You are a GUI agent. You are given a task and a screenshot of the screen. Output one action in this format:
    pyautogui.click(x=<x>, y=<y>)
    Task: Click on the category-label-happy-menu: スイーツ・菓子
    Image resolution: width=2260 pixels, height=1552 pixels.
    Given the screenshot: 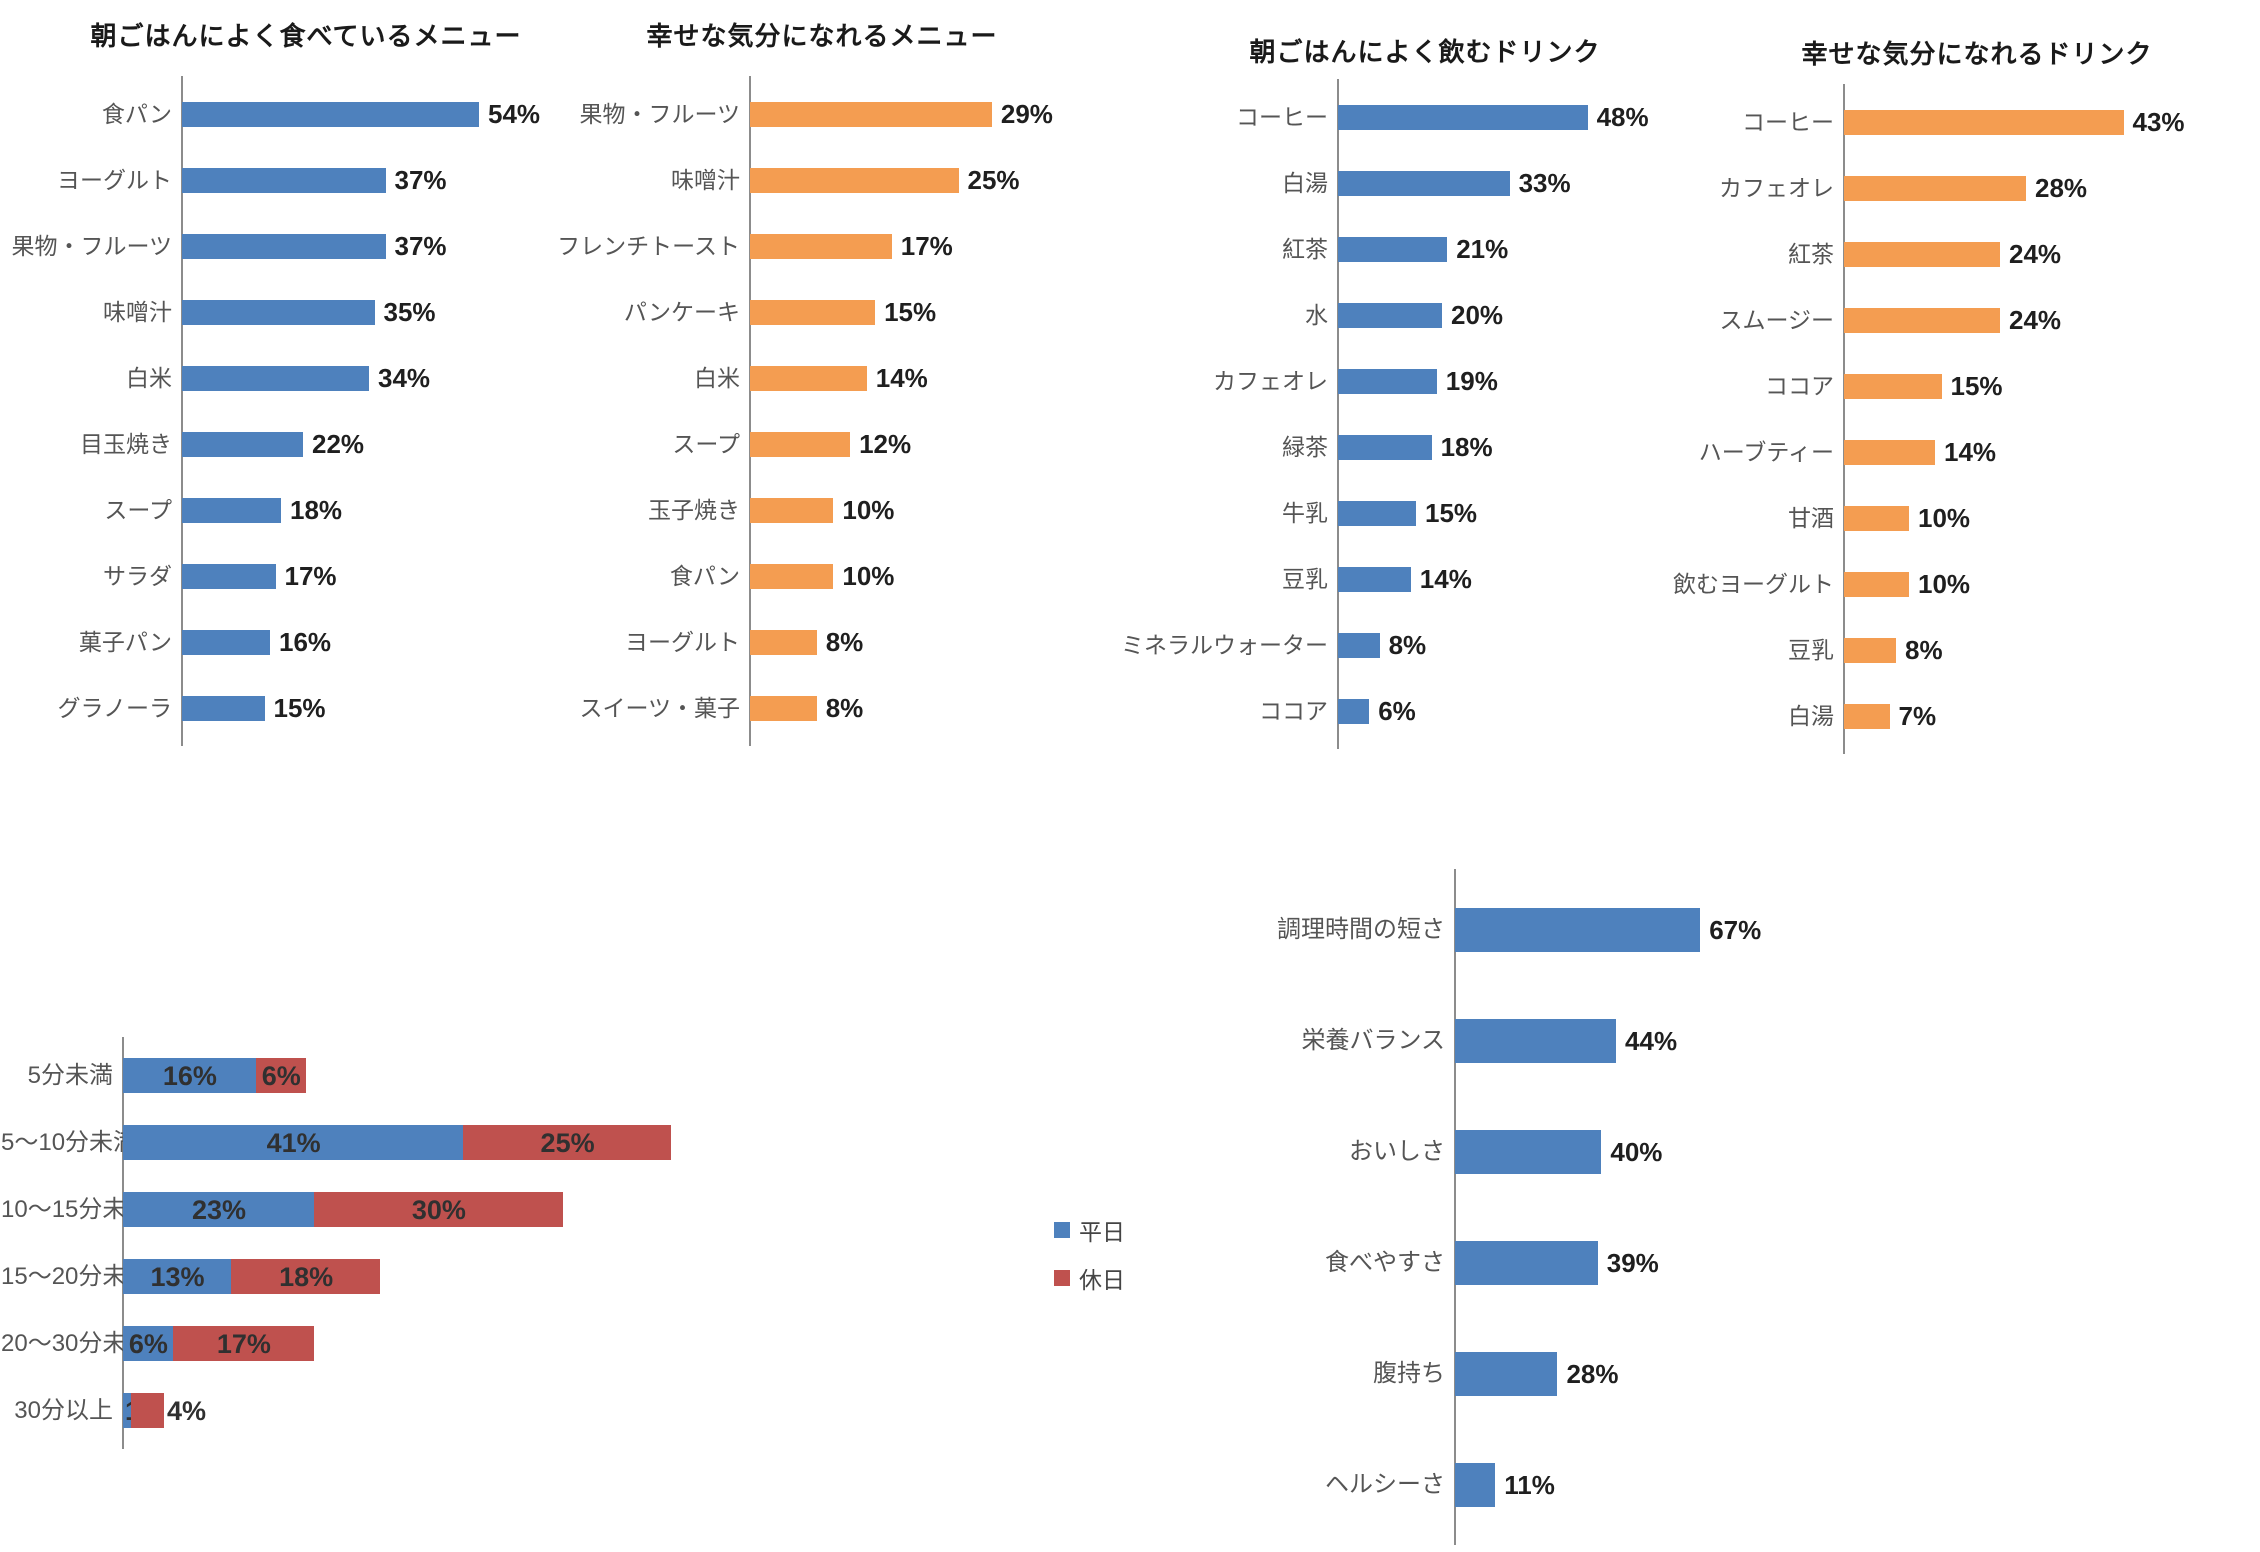 What is the action you would take?
    pyautogui.click(x=659, y=708)
    